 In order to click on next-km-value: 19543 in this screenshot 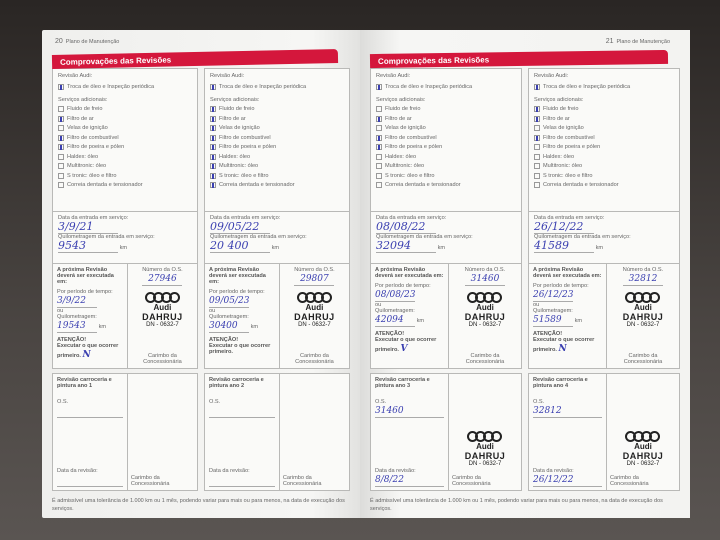, I will do `click(77, 326)`.